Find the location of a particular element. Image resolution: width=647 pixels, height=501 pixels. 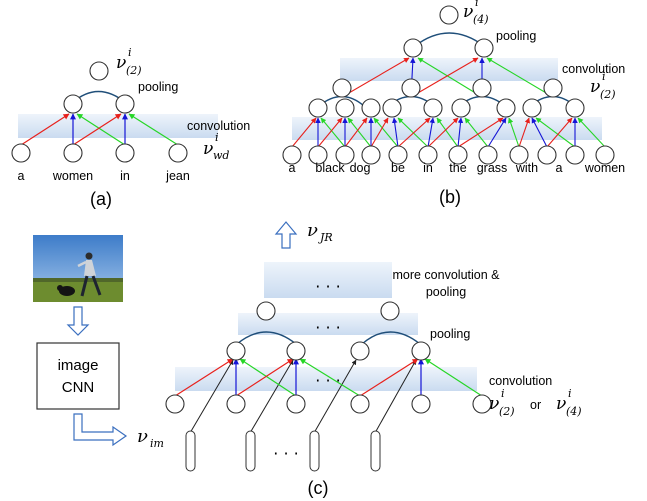

more-layers-ellipsis: · · · is located at coordinates (327, 286).